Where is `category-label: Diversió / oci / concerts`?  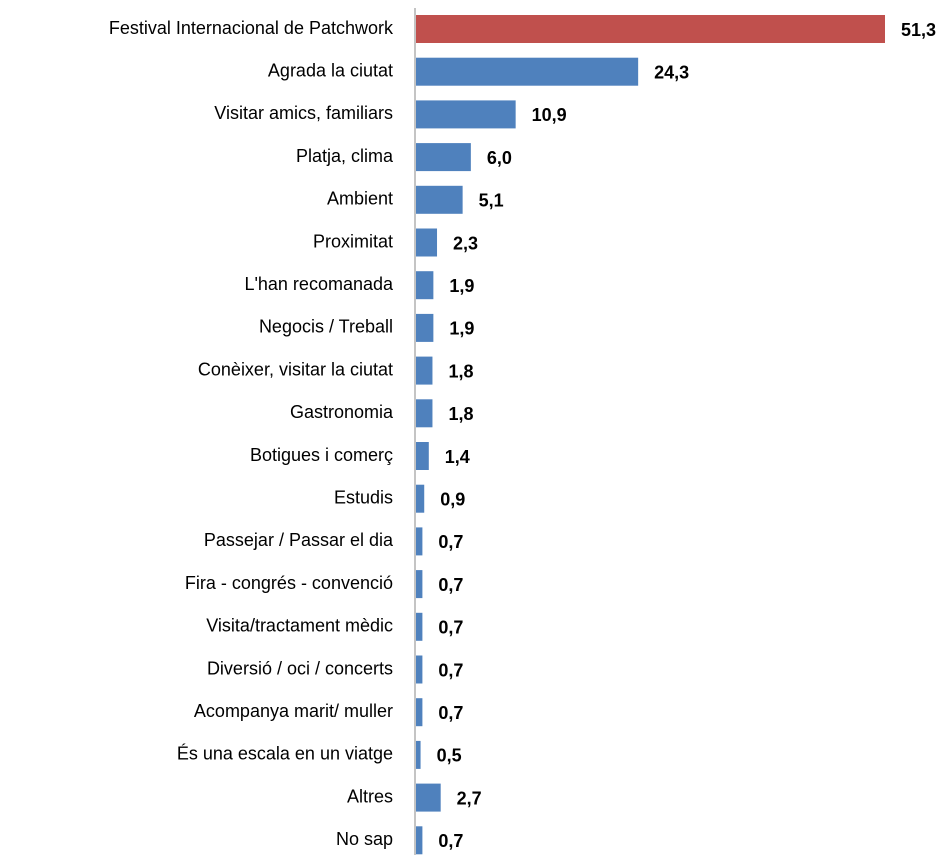
category-label: Diversió / oci / concerts is located at coordinates (300, 668).